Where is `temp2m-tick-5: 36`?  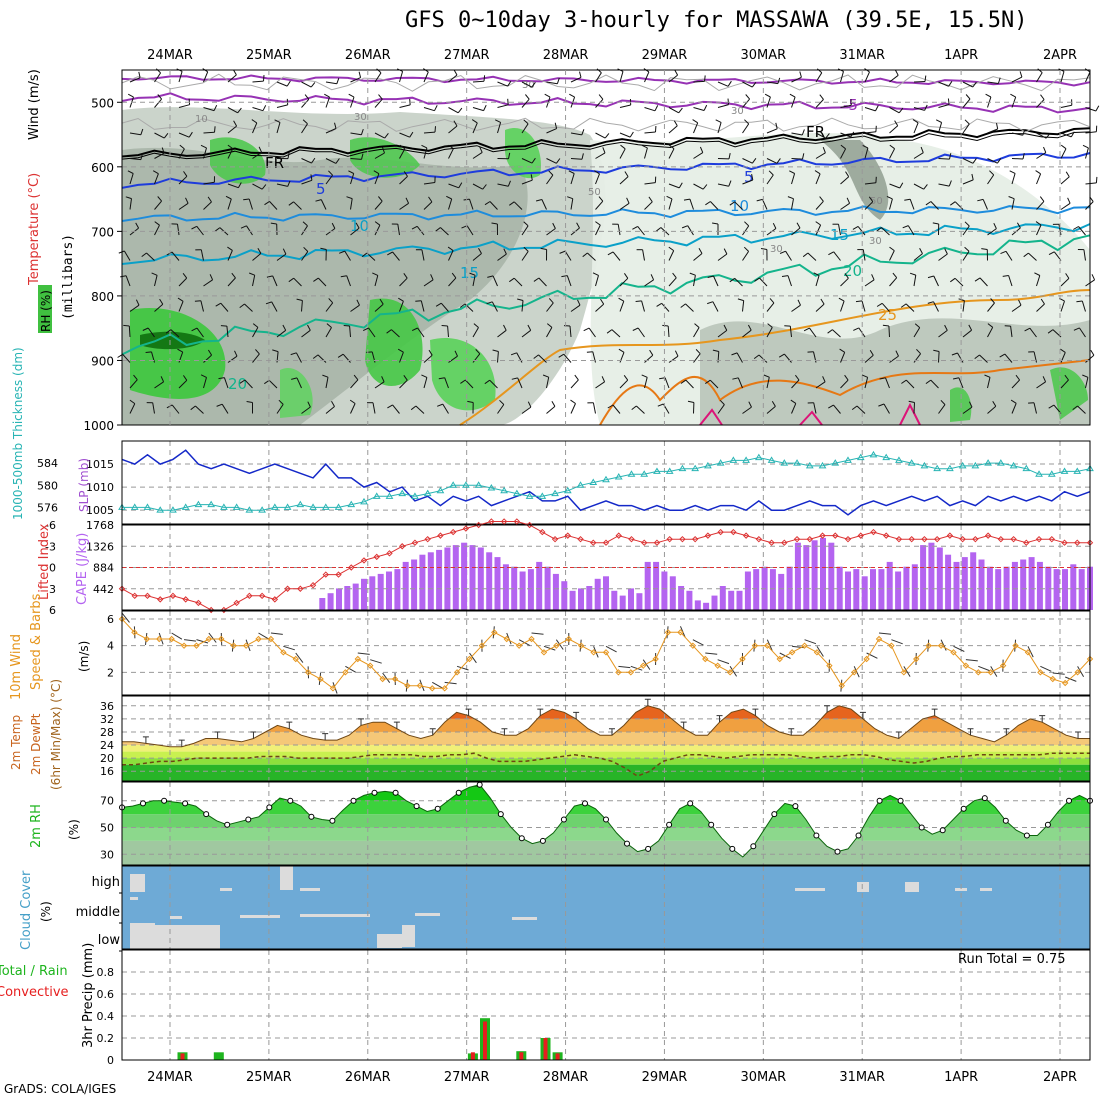 temp2m-tick-5: 36 is located at coordinates (107, 706).